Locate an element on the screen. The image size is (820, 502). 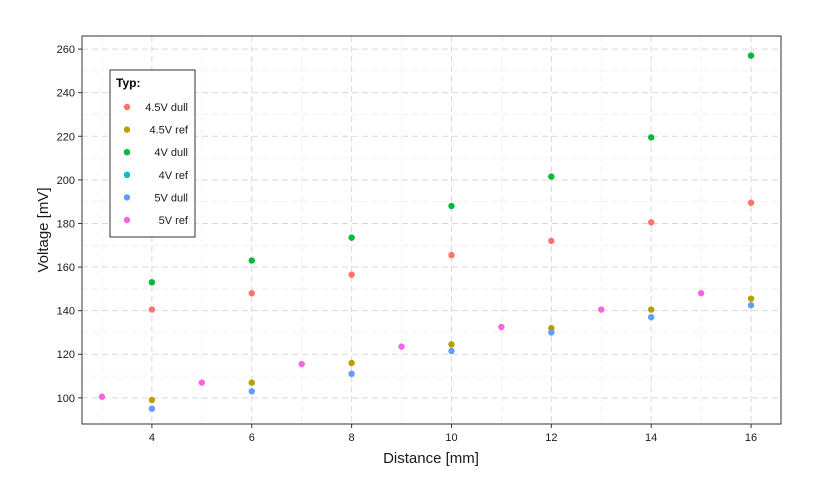
y-axis-title: Voltage [mV] is located at coordinates (43, 229).